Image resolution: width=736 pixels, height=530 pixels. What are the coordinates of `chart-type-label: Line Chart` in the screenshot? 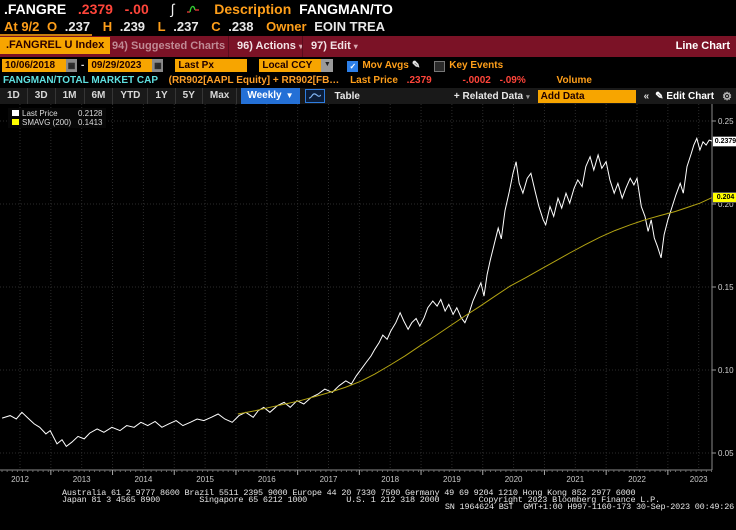 It's located at (702, 46).